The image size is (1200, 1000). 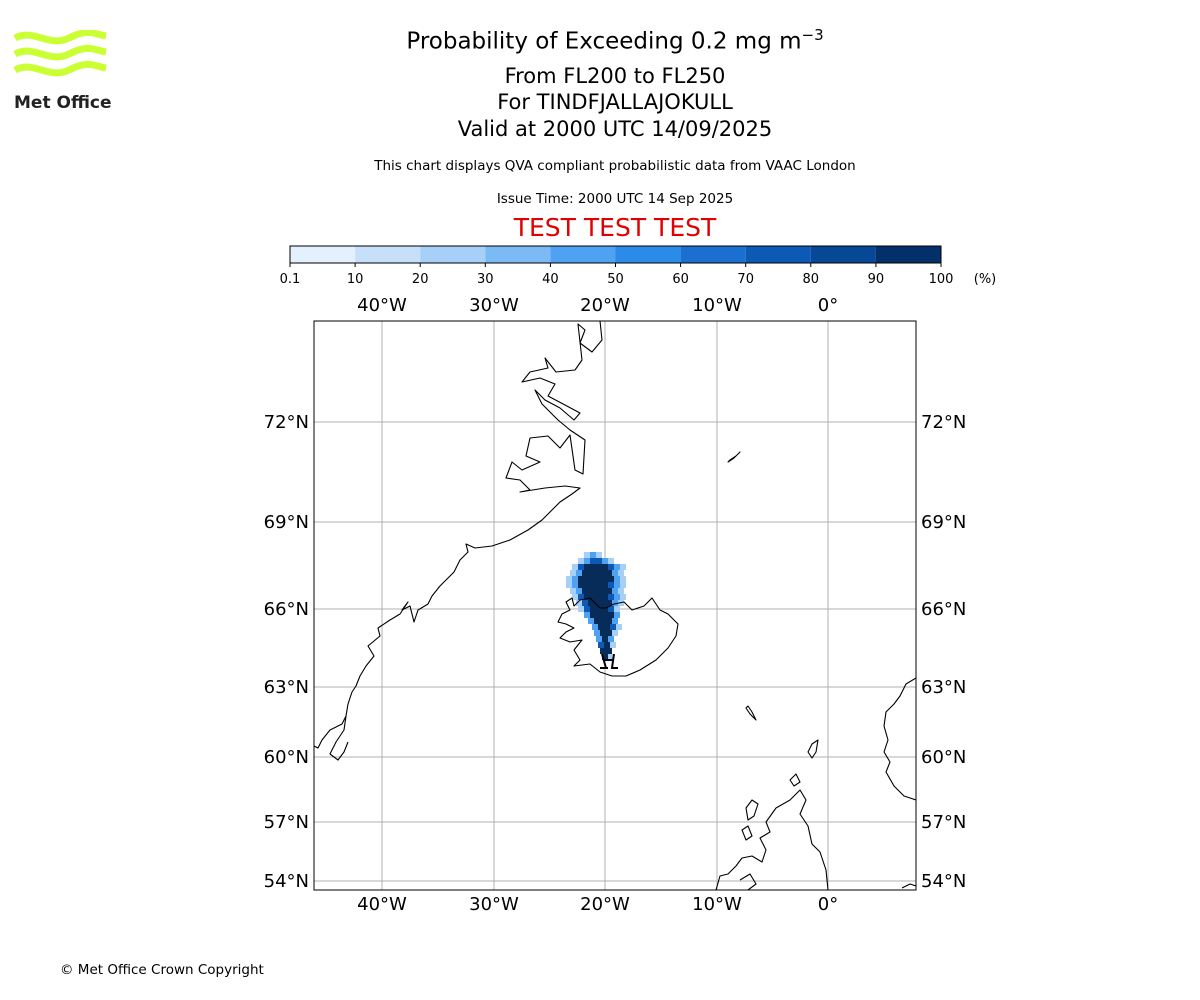 I want to click on colorbar-tick-label: 100, so click(x=941, y=279).